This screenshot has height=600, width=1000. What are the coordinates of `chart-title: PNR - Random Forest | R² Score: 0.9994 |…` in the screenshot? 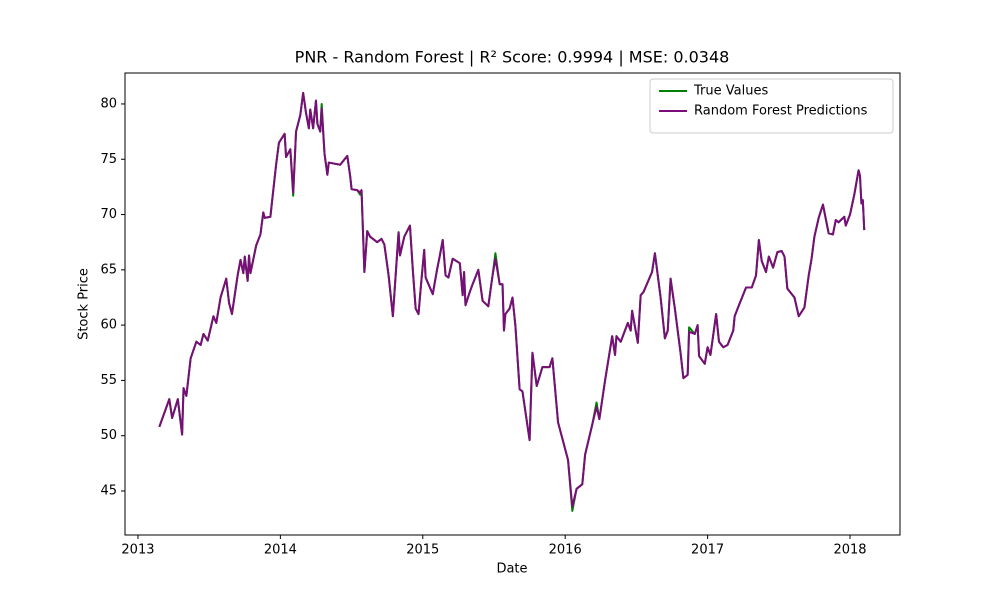 It's located at (512, 57).